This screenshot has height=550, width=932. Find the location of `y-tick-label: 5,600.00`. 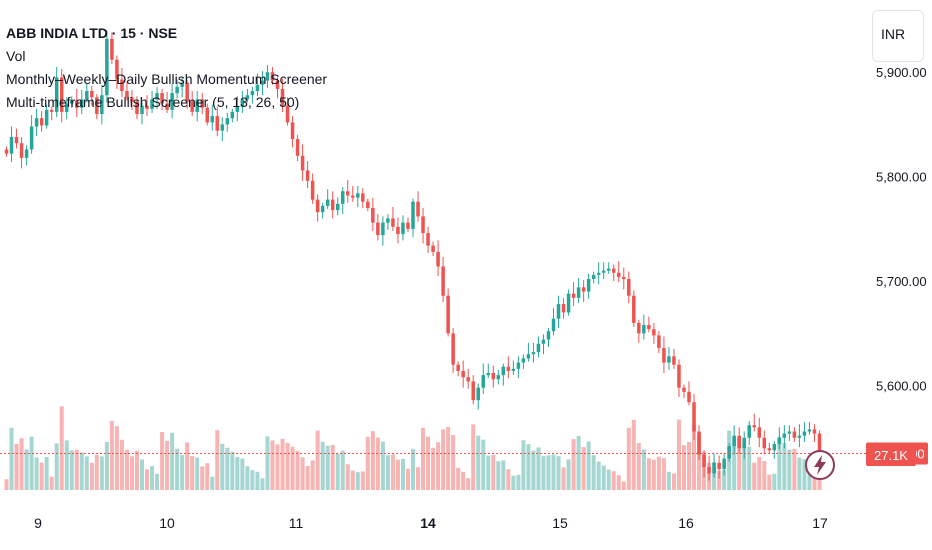

y-tick-label: 5,600.00 is located at coordinates (901, 386).